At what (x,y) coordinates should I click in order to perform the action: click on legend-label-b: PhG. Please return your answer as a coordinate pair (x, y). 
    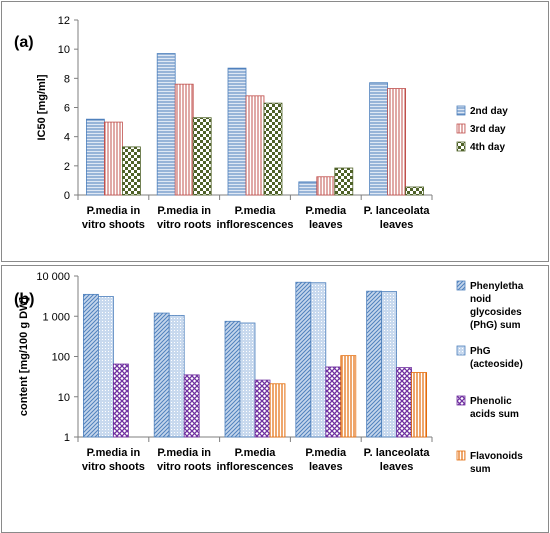
    Looking at the image, I should click on (480, 351).